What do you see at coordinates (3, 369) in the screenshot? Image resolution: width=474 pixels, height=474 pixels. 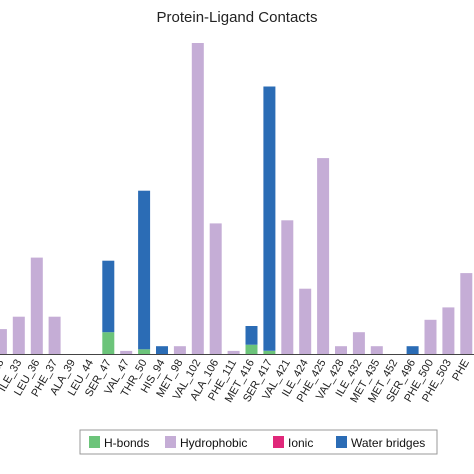 I see `x-tick-label-0: _18` at bounding box center [3, 369].